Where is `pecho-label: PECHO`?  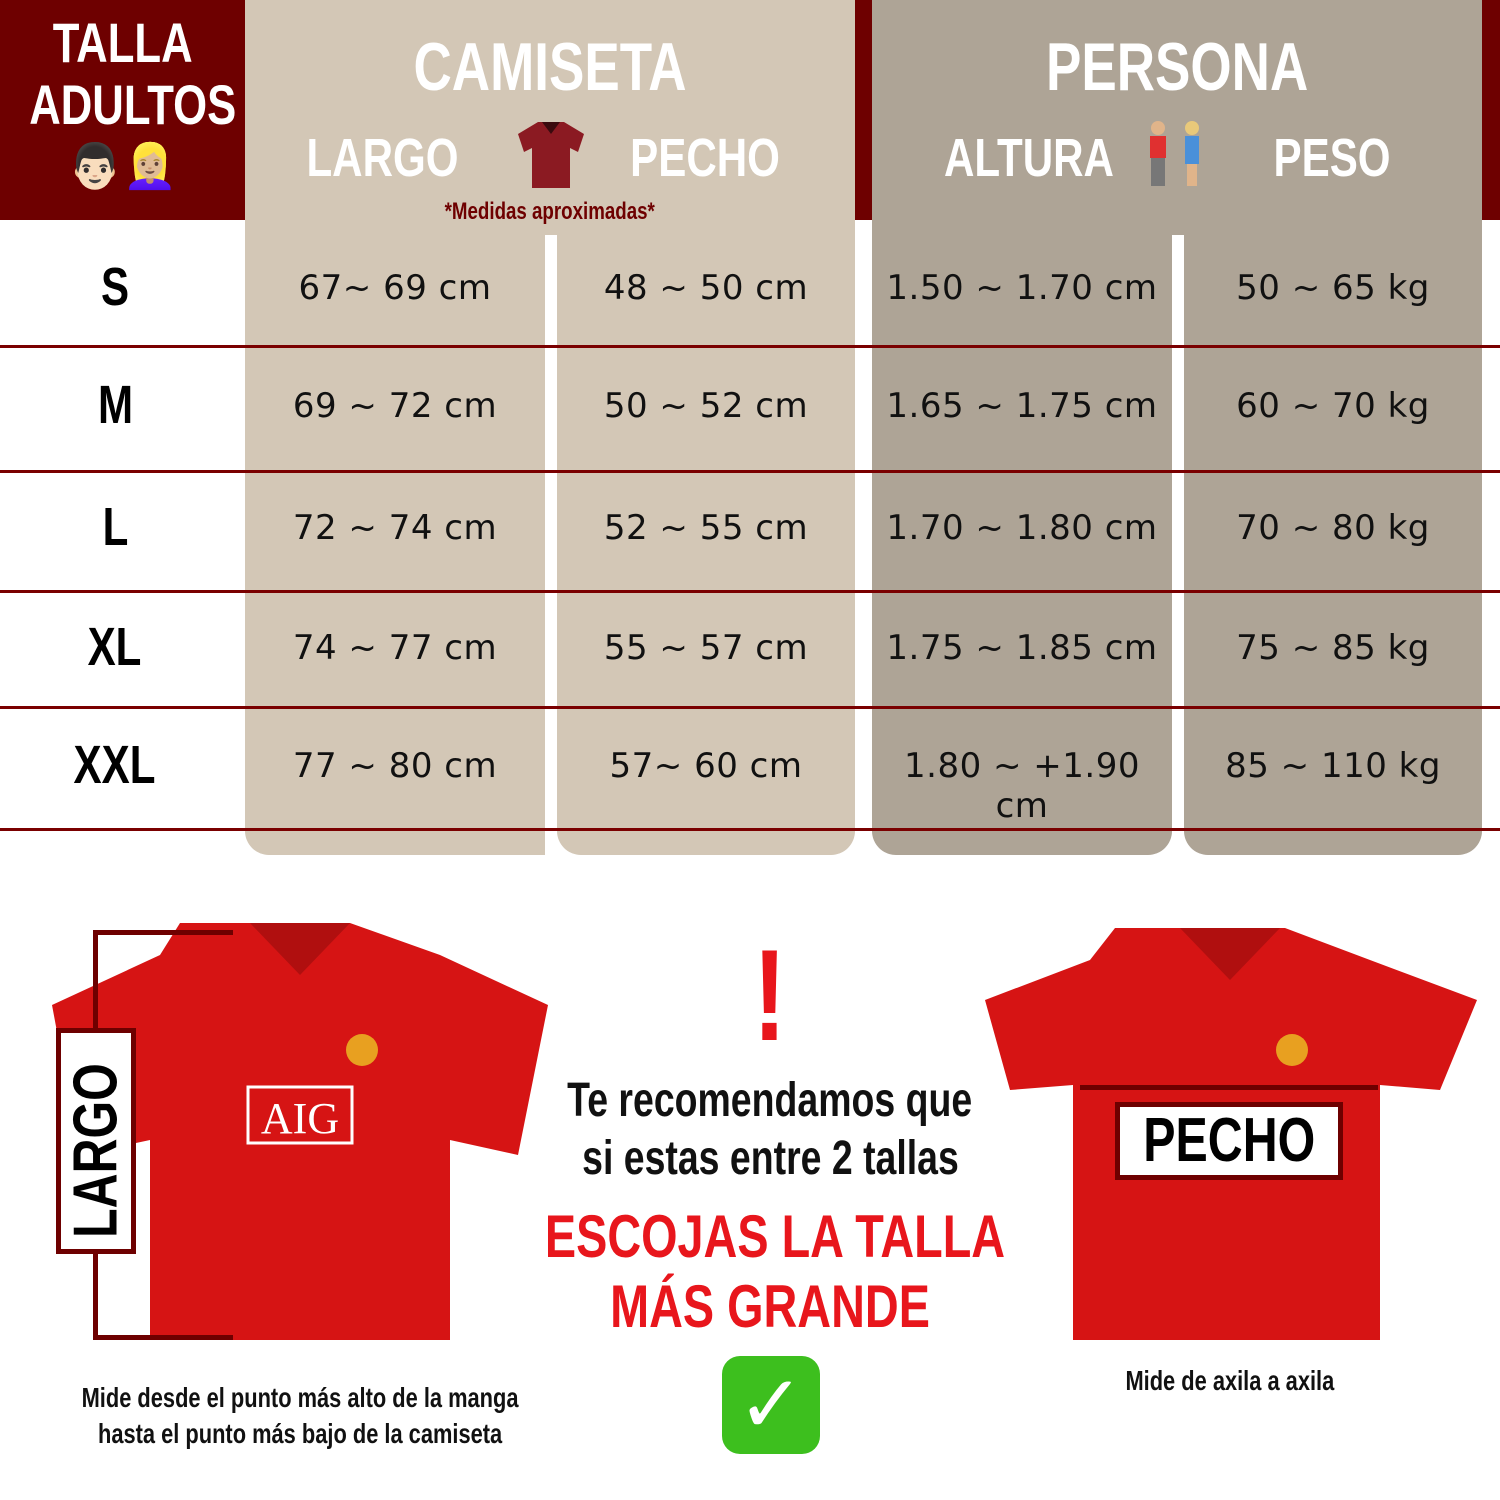
pecho-label: PECHO is located at coordinates (1229, 1140).